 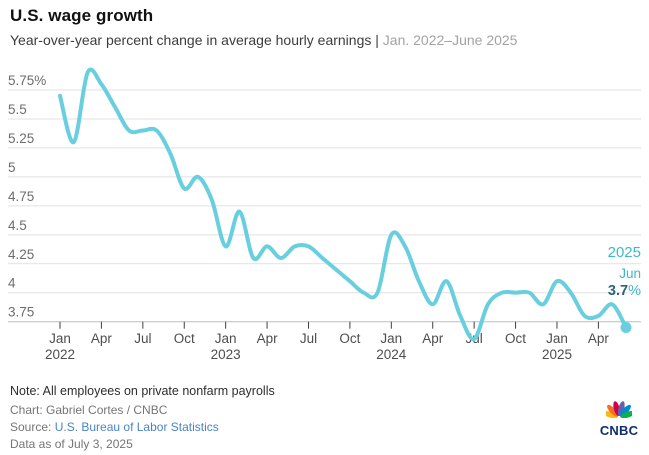 I want to click on svg-text: 3.7%, so click(x=624, y=291).